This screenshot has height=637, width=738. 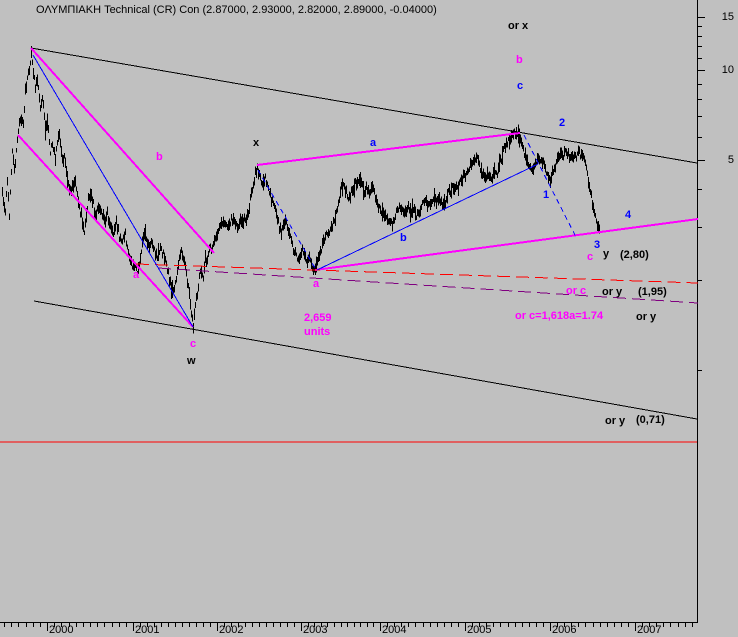 I want to click on annotation-wave-b-left: b, so click(x=159, y=157).